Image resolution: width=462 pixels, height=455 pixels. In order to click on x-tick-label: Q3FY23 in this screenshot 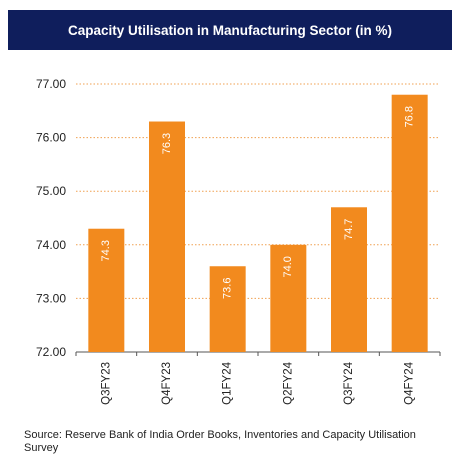, I will do `click(106, 383)`.